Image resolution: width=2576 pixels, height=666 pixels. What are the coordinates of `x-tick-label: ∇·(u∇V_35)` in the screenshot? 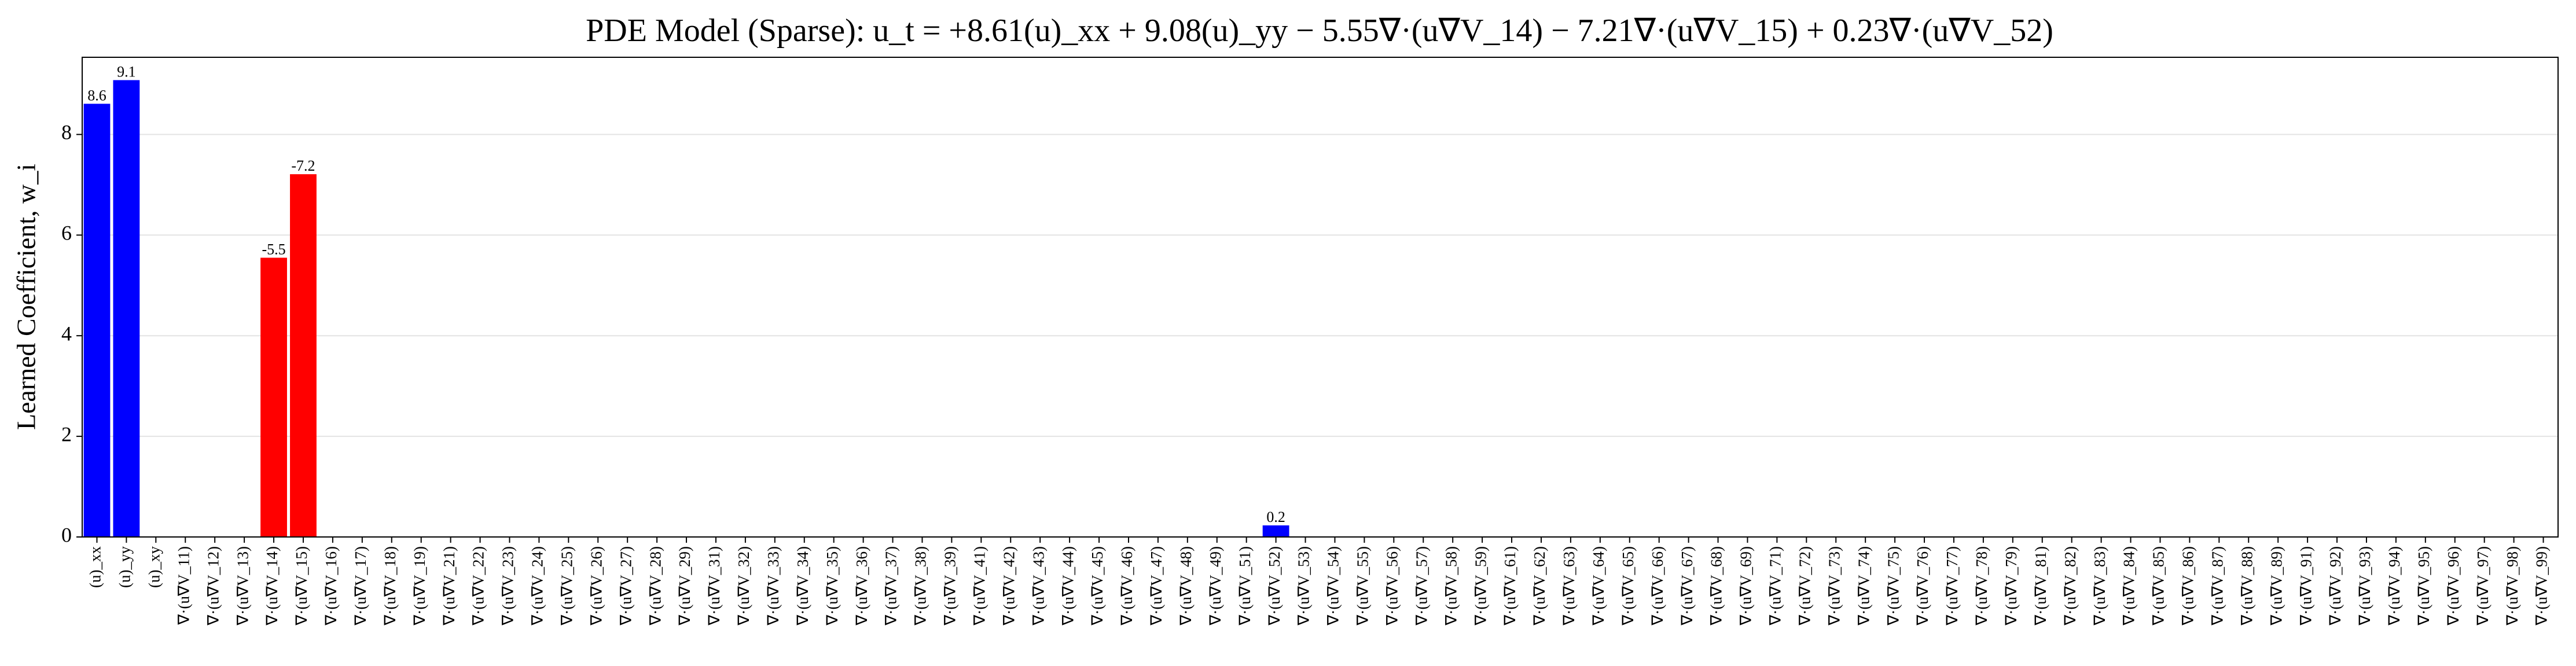 It's located at (833, 586).